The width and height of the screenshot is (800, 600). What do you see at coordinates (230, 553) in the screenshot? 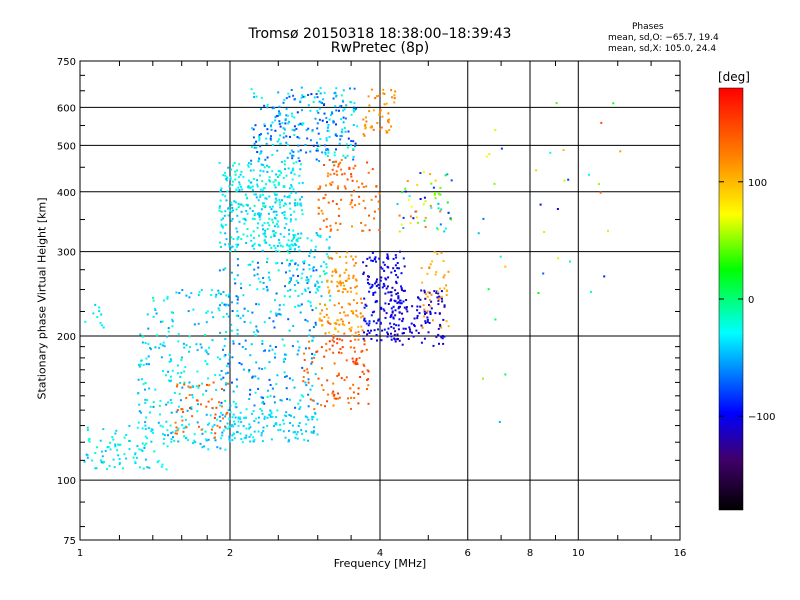
I see `x-tick-label: 2` at bounding box center [230, 553].